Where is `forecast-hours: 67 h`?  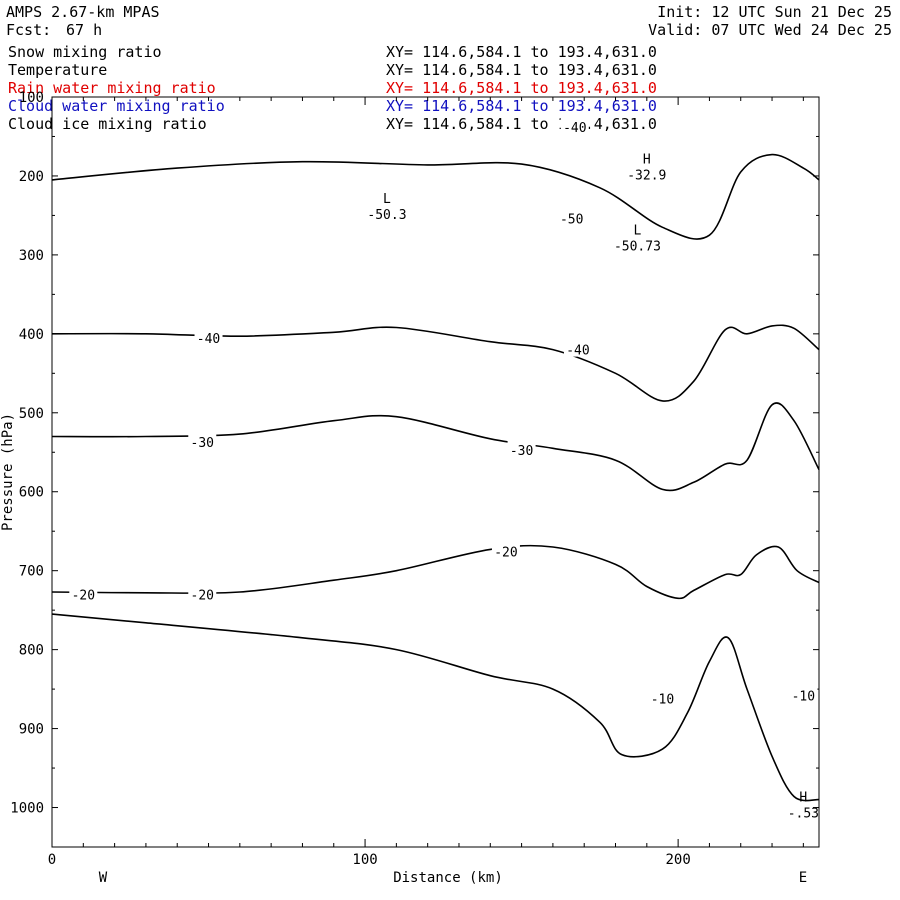
forecast-hours: 67 h is located at coordinates (84, 30).